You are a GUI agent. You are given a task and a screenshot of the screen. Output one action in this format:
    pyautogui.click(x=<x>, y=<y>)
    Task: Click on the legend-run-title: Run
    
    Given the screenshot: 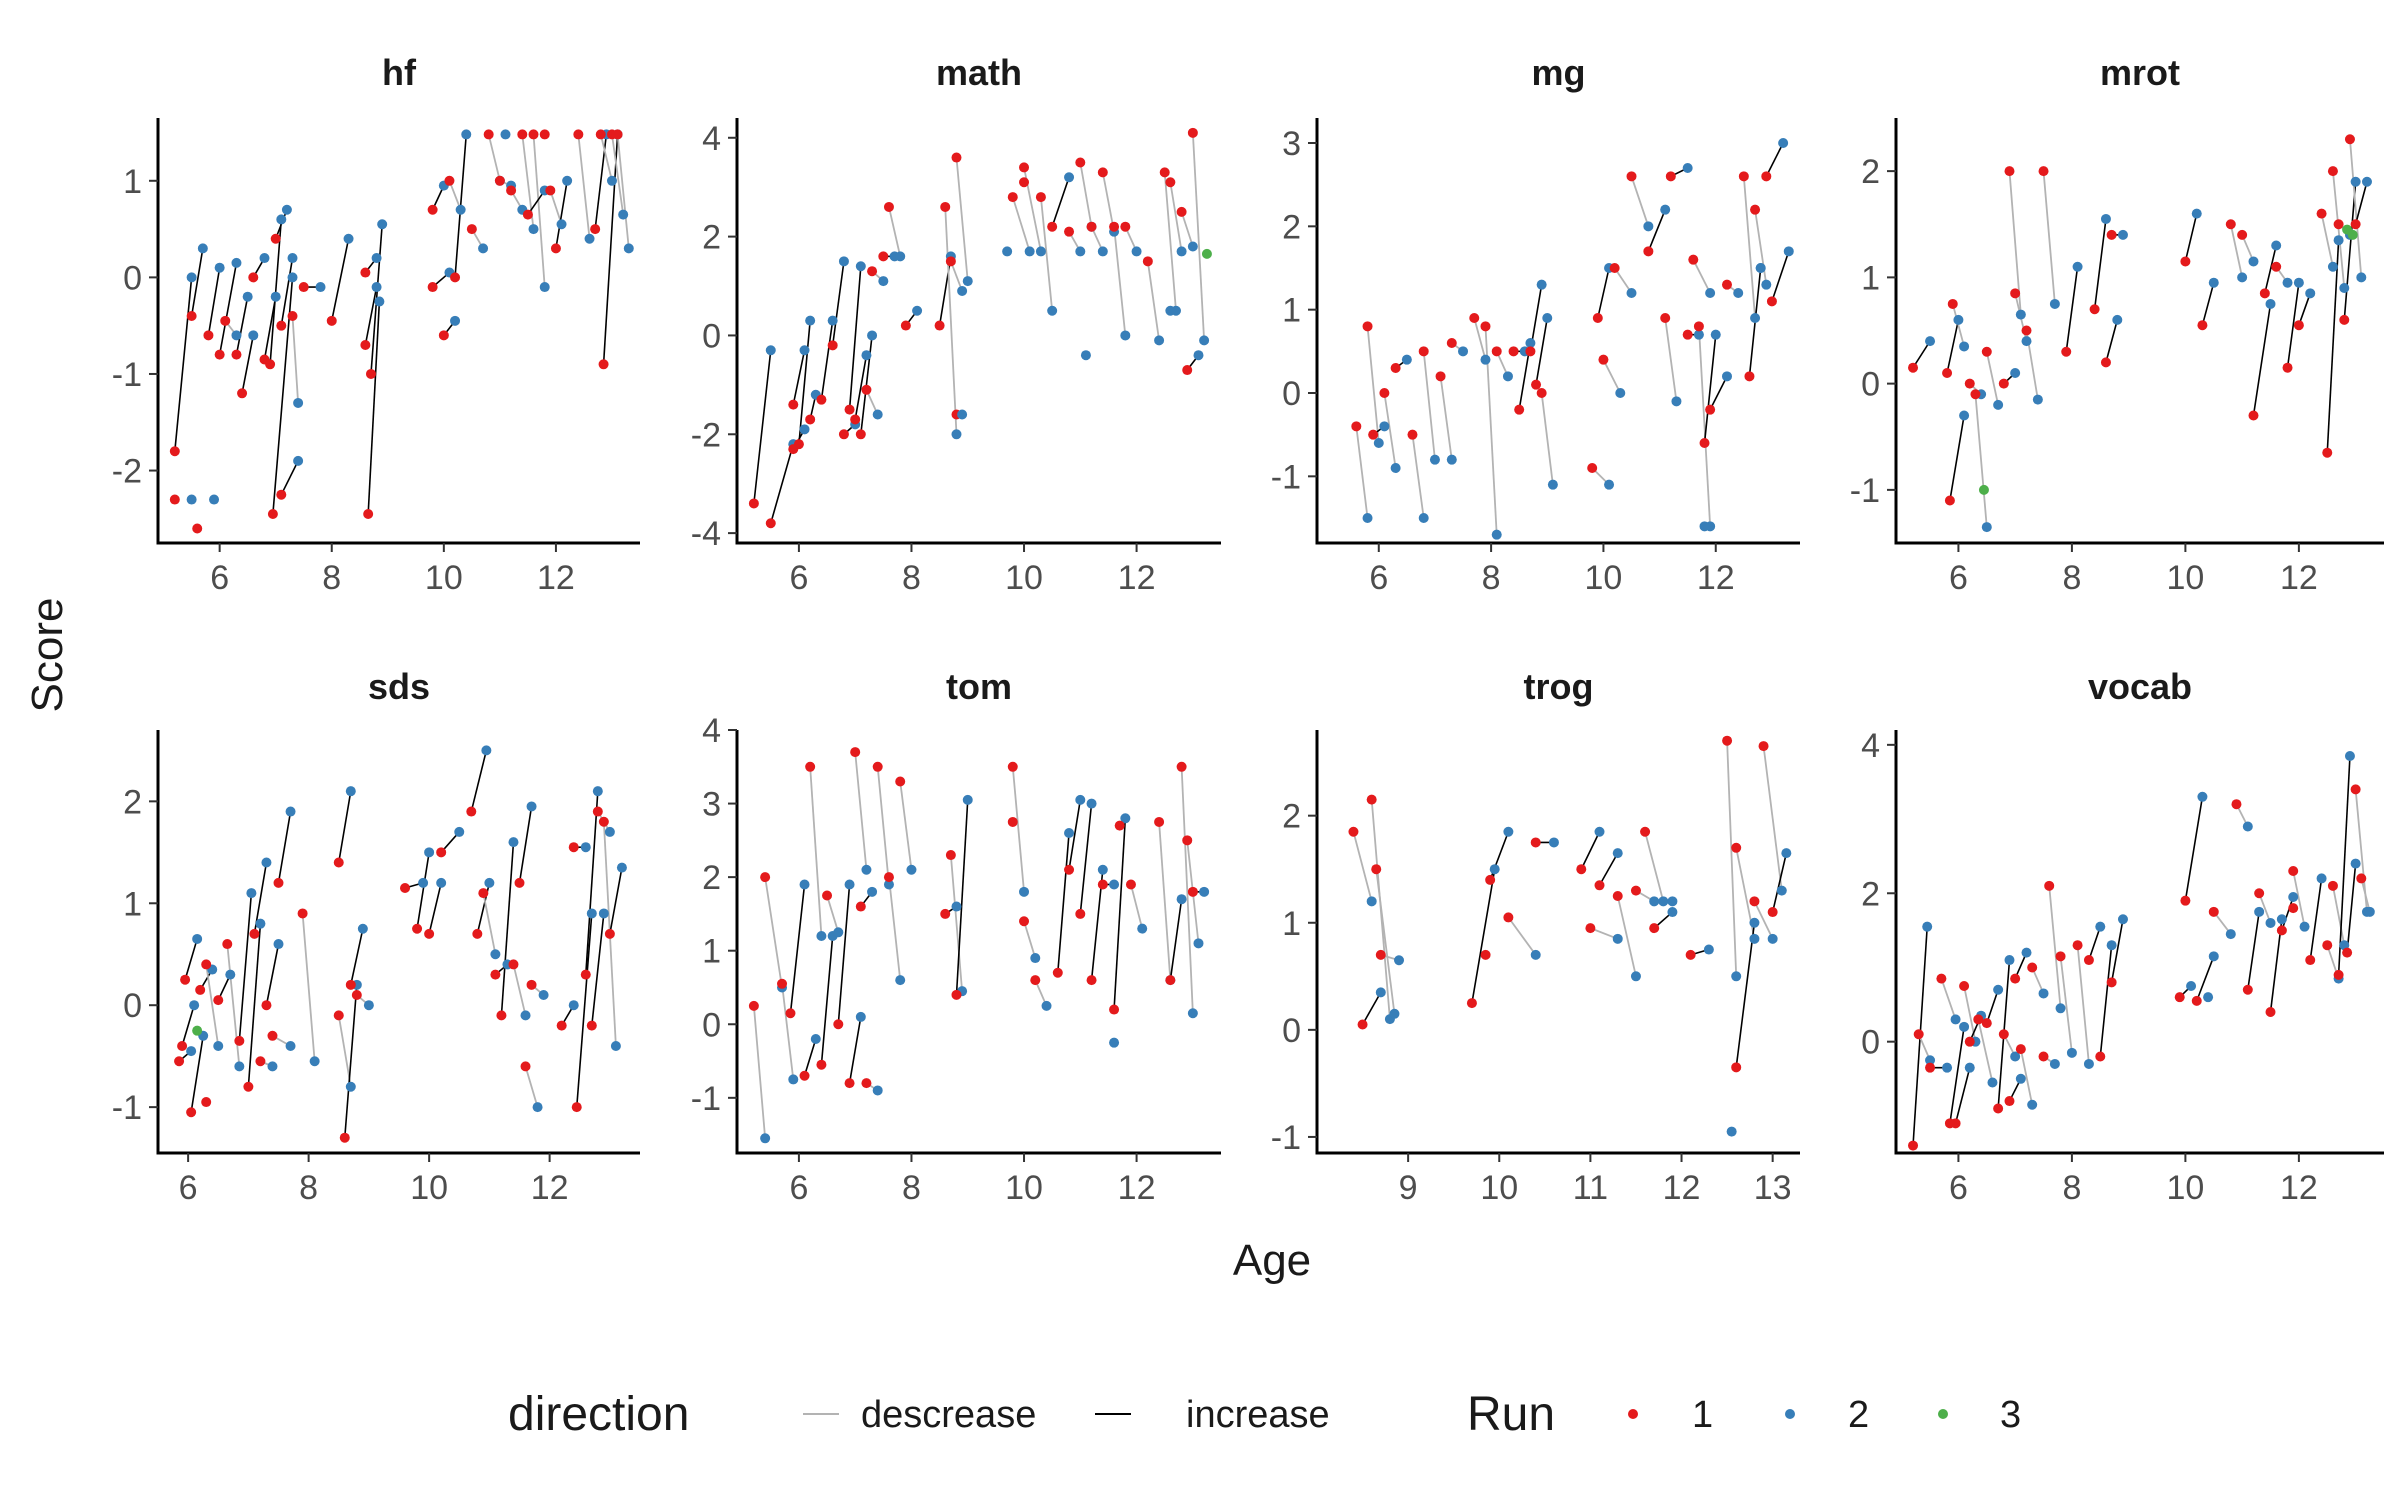 What is the action you would take?
    pyautogui.click(x=1511, y=1414)
    